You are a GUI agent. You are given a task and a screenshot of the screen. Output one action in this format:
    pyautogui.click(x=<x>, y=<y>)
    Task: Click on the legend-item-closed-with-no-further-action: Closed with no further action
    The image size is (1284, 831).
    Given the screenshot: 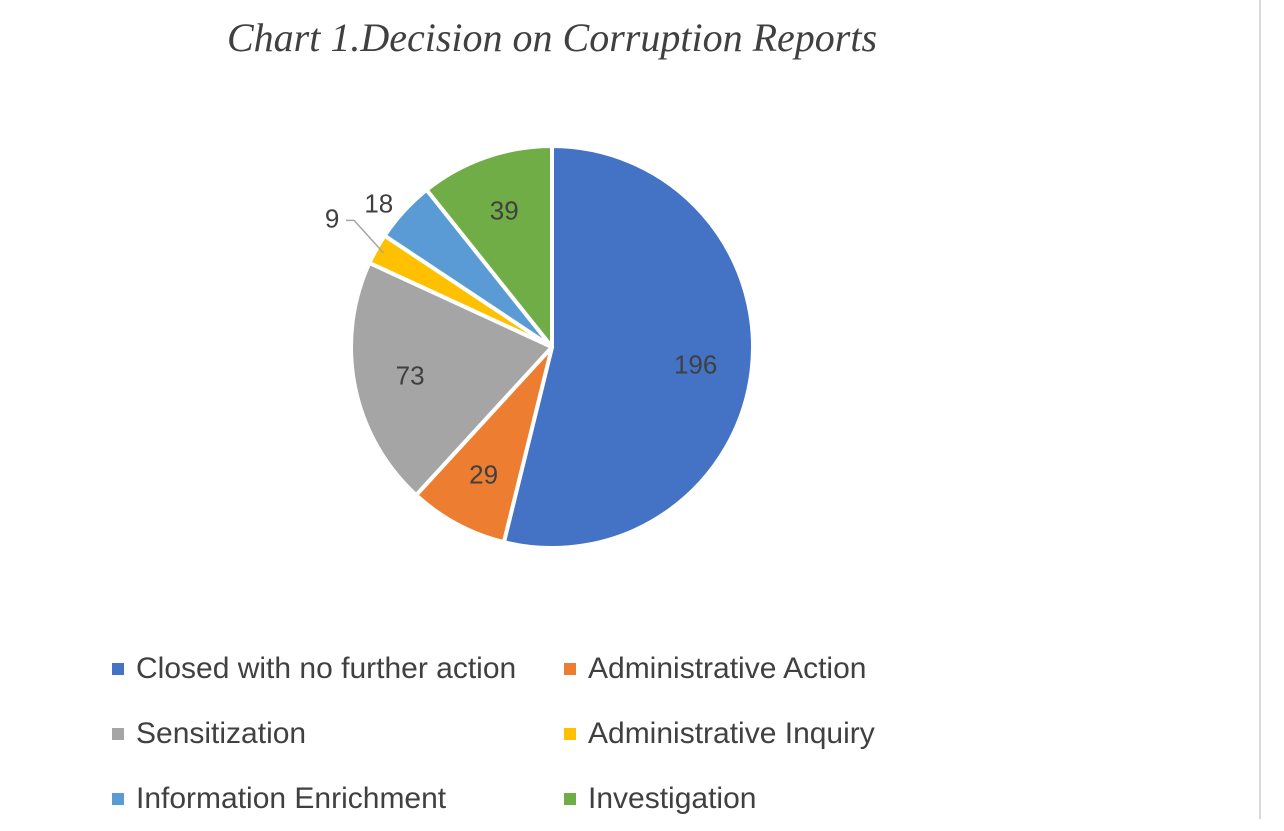 What is the action you would take?
    pyautogui.click(x=338, y=668)
    